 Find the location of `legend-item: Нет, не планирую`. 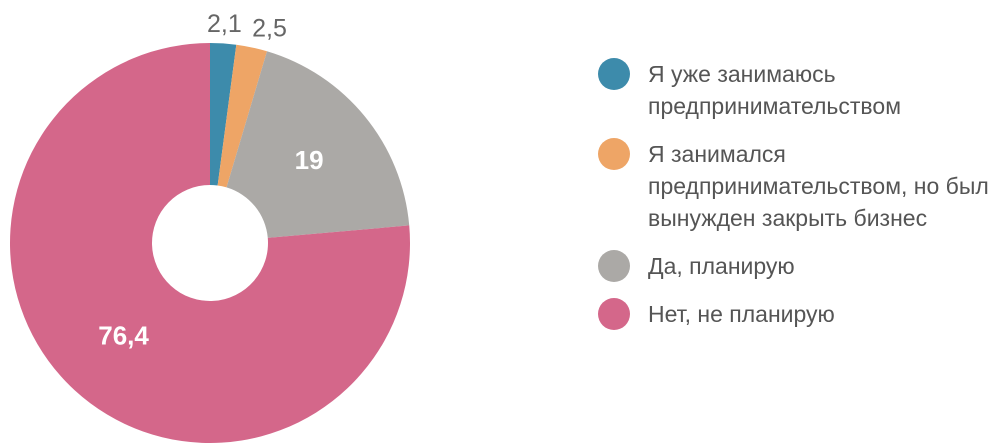

legend-item: Нет, не планирую is located at coordinates (798, 314).